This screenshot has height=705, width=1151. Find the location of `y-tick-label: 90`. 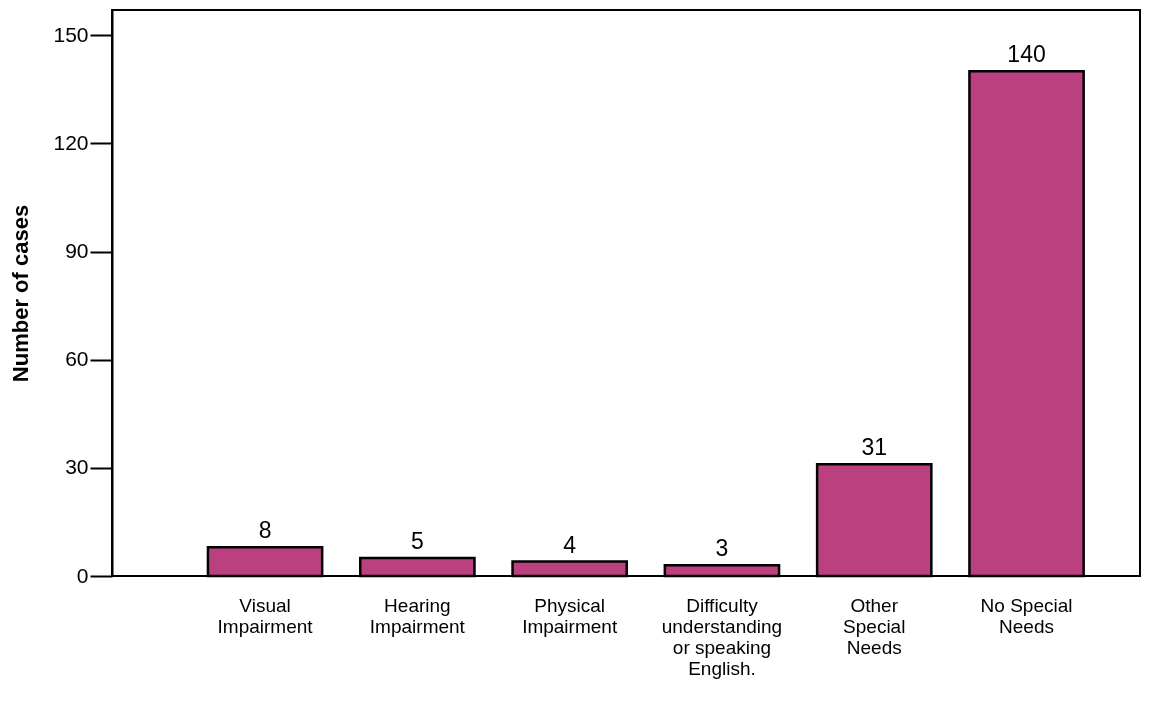

y-tick-label: 90 is located at coordinates (77, 251).